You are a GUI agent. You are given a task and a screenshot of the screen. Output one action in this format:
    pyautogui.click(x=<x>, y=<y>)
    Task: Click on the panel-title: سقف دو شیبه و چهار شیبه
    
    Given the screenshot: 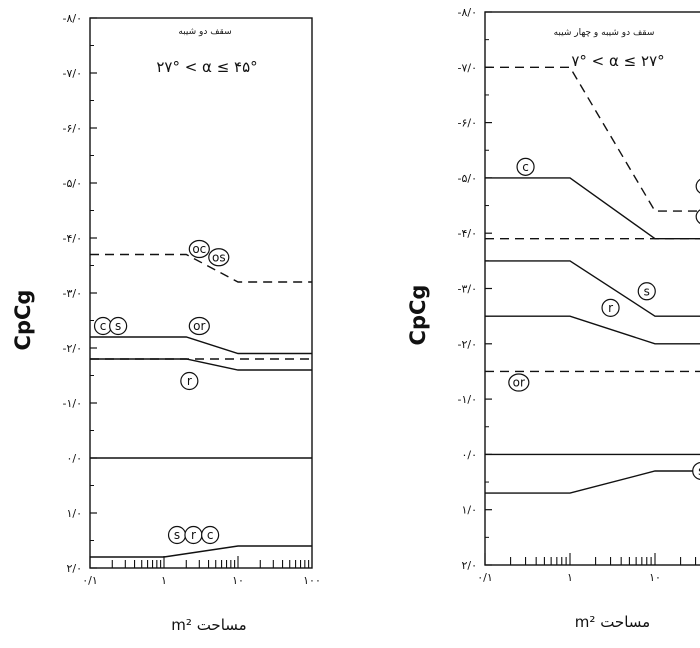 What is the action you would take?
    pyautogui.click(x=604, y=33)
    